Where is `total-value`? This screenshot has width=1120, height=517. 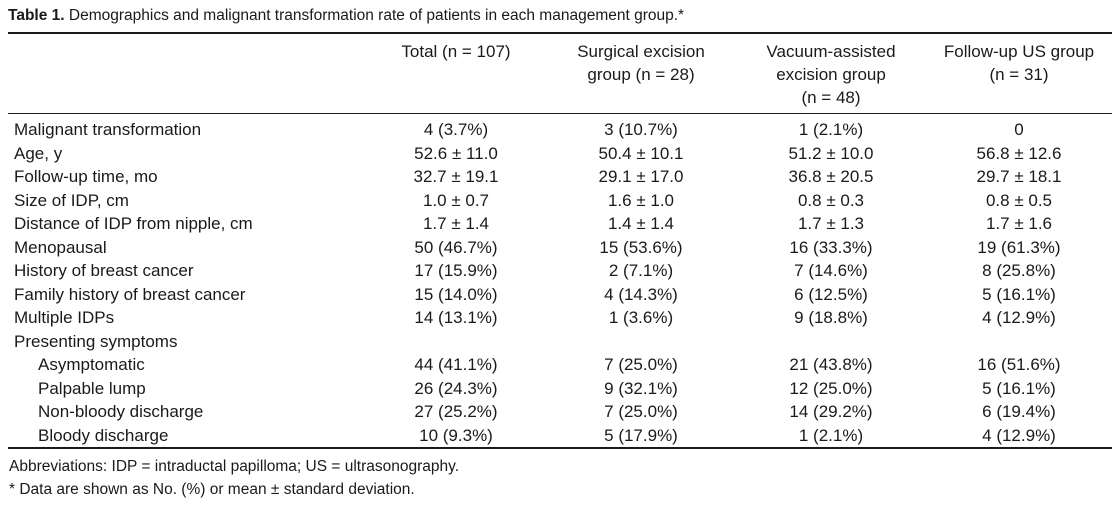 total-value is located at coordinates (456, 342).